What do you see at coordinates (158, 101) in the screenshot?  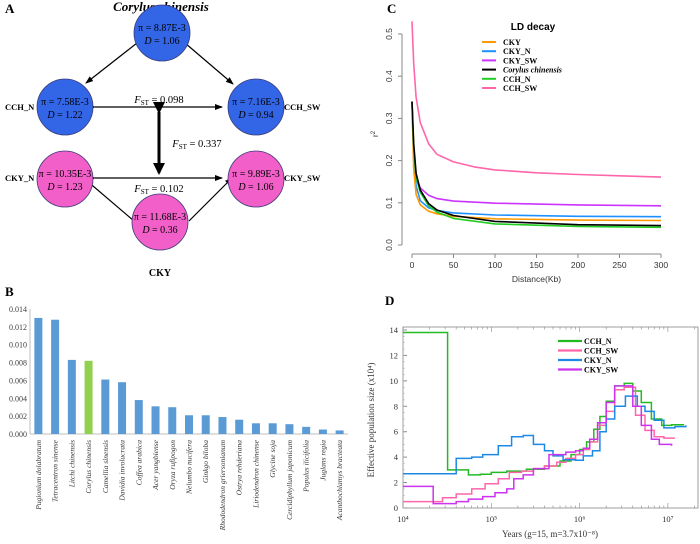 I see `fst-label-cch: FST = 0.098` at bounding box center [158, 101].